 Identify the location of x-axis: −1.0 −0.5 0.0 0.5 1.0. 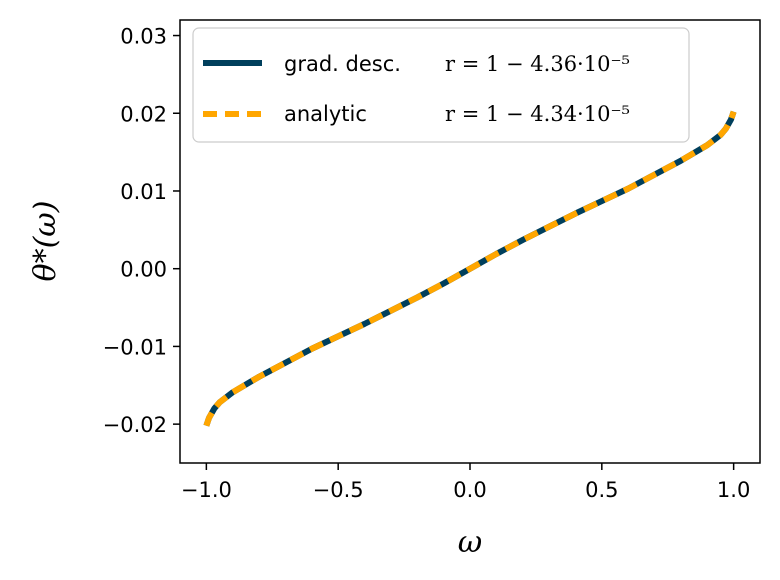
(465, 482).